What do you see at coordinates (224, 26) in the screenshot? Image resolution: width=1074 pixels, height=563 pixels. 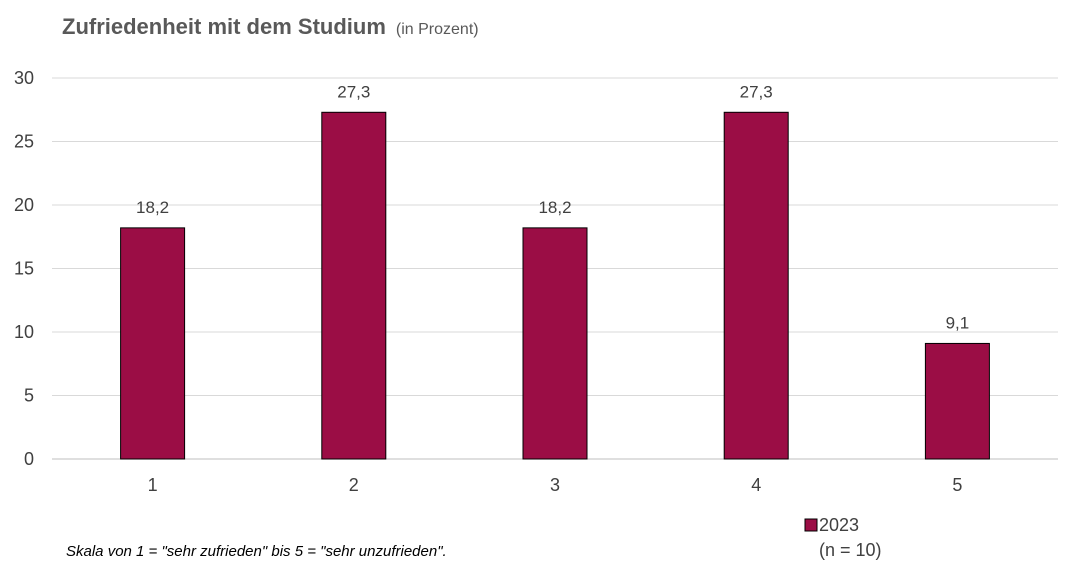 I see `chart-title: Zufriedenheit mit dem Studium` at bounding box center [224, 26].